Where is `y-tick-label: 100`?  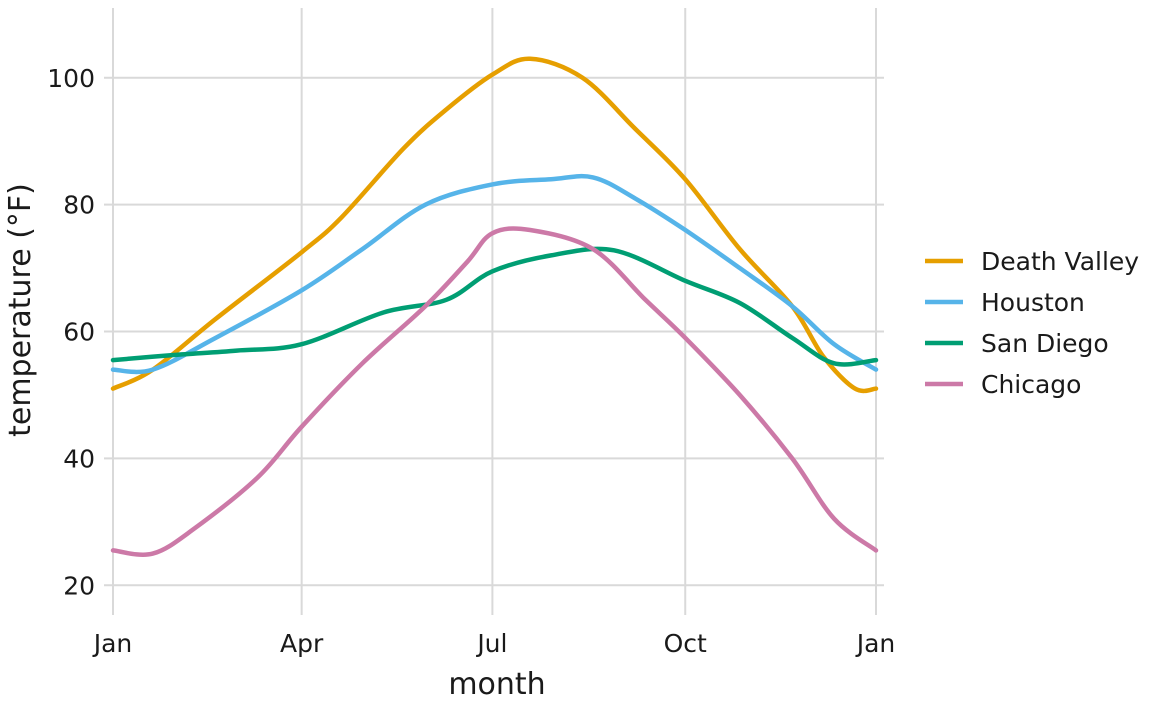 y-tick-label: 100 is located at coordinates (71, 78).